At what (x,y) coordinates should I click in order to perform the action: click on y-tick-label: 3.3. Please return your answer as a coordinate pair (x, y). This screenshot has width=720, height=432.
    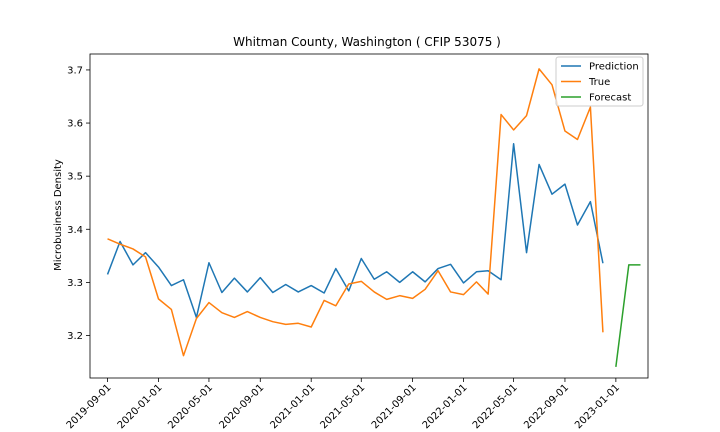
    Looking at the image, I should click on (75, 283).